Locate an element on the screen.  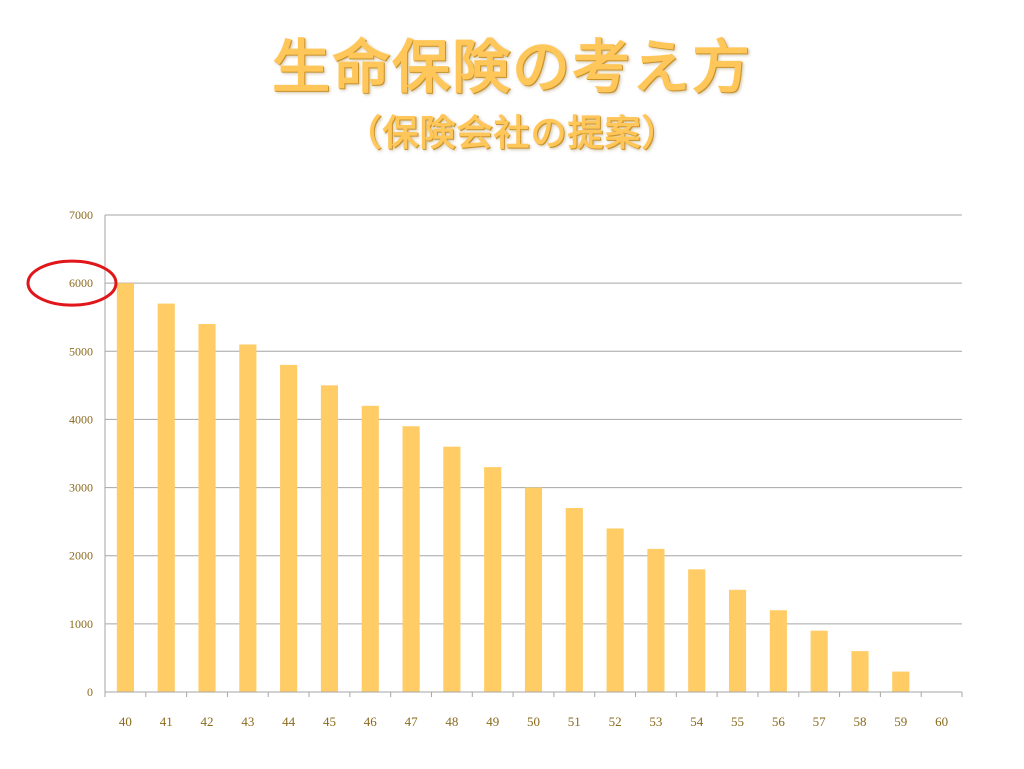
chart-subtitle: （保険会社の提案） is located at coordinates (512, 133).